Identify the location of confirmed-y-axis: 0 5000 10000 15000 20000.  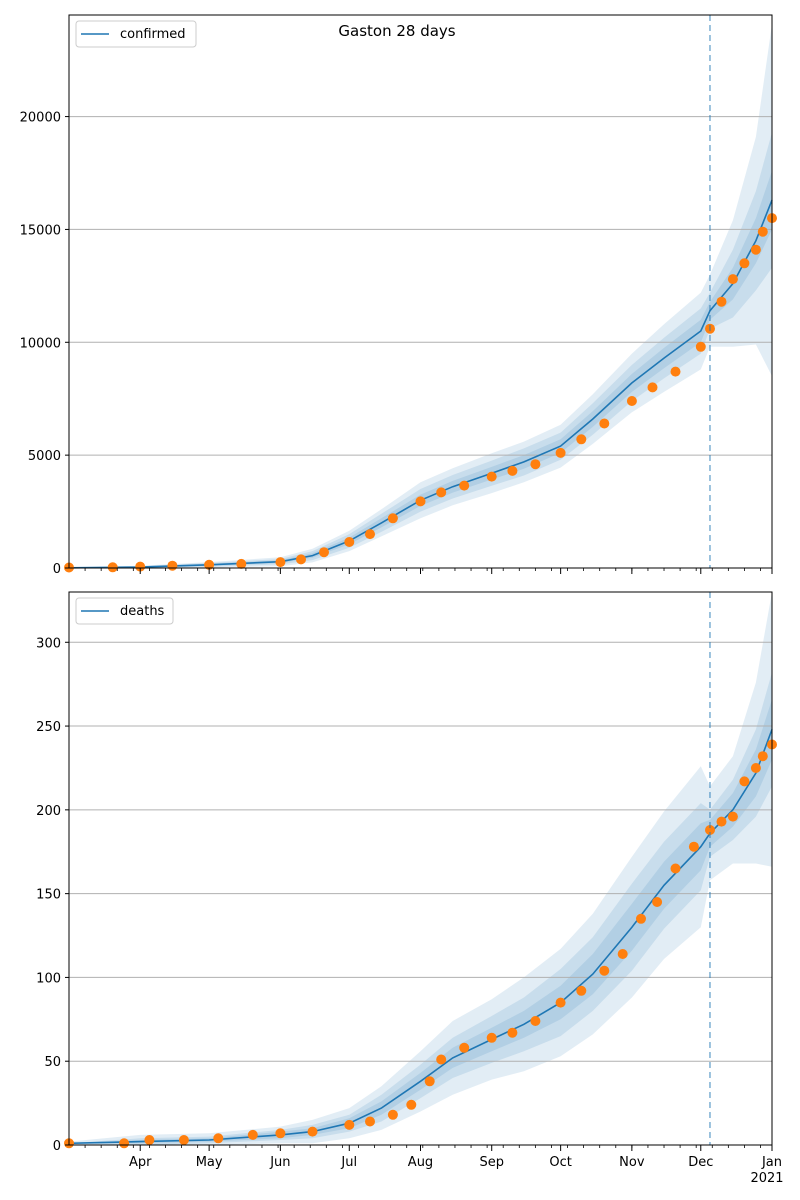
(44, 344).